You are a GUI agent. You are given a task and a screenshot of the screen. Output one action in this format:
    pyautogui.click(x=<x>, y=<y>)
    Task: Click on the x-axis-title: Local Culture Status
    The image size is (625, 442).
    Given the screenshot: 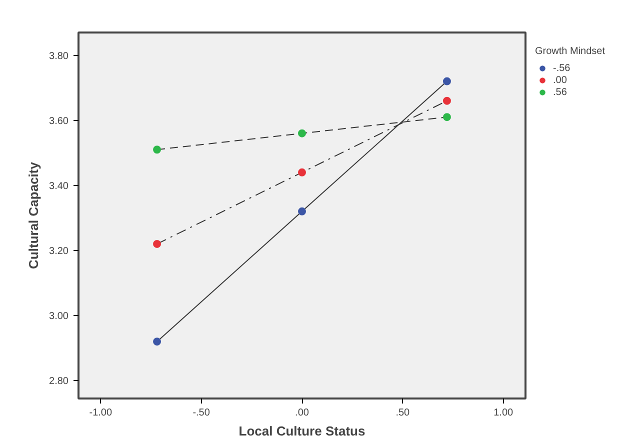 What is the action you would take?
    pyautogui.click(x=302, y=431)
    